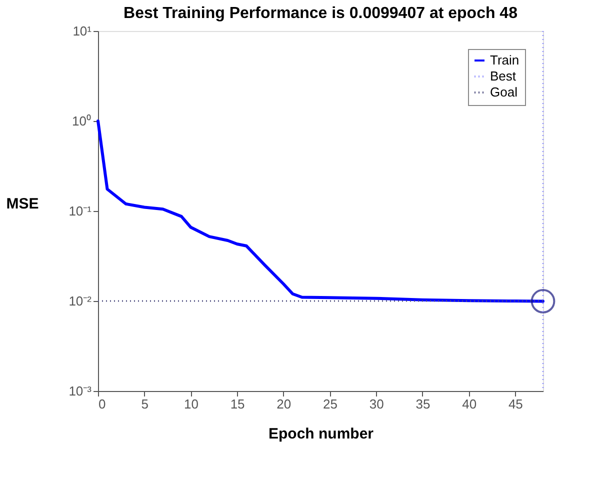  What do you see at coordinates (237, 404) in the screenshot?
I see `x-tick-label: 15` at bounding box center [237, 404].